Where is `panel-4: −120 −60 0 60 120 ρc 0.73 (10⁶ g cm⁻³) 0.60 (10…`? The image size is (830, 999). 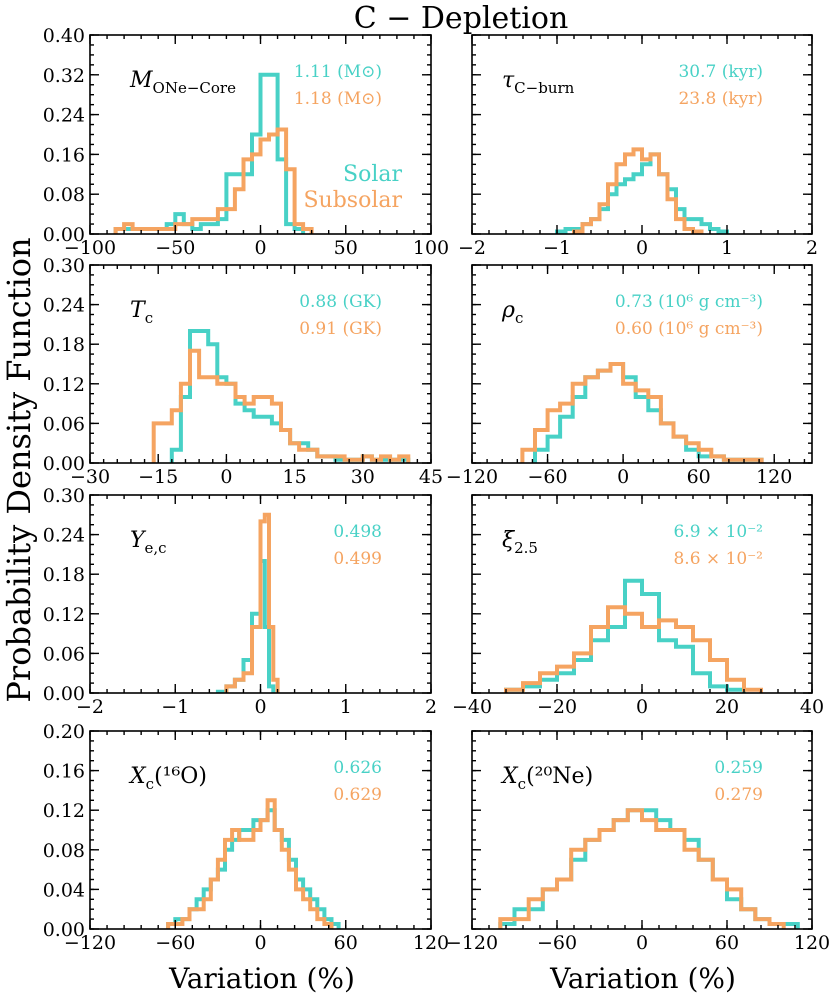
panel-4: −120 −60 0 60 120 ρc 0.73 (10⁶ g cm⁻³) 0.60 (10… is located at coordinates (629, 376).